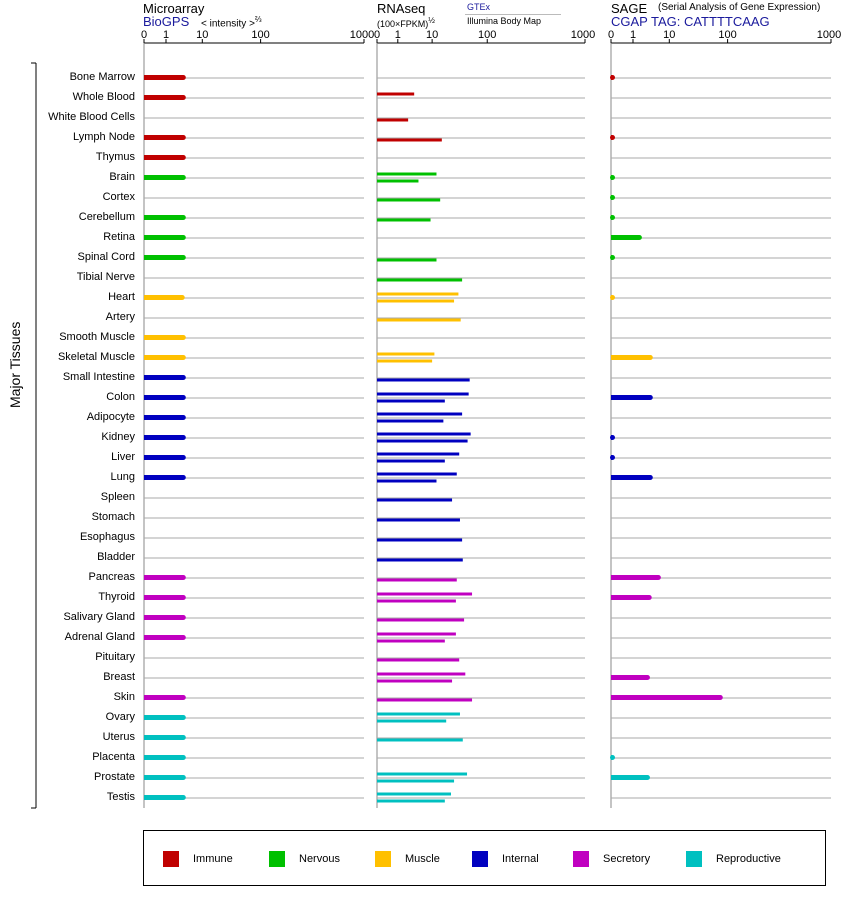  What do you see at coordinates (377, 35) in the screenshot?
I see `rnaseq-tick-label: 0` at bounding box center [377, 35].